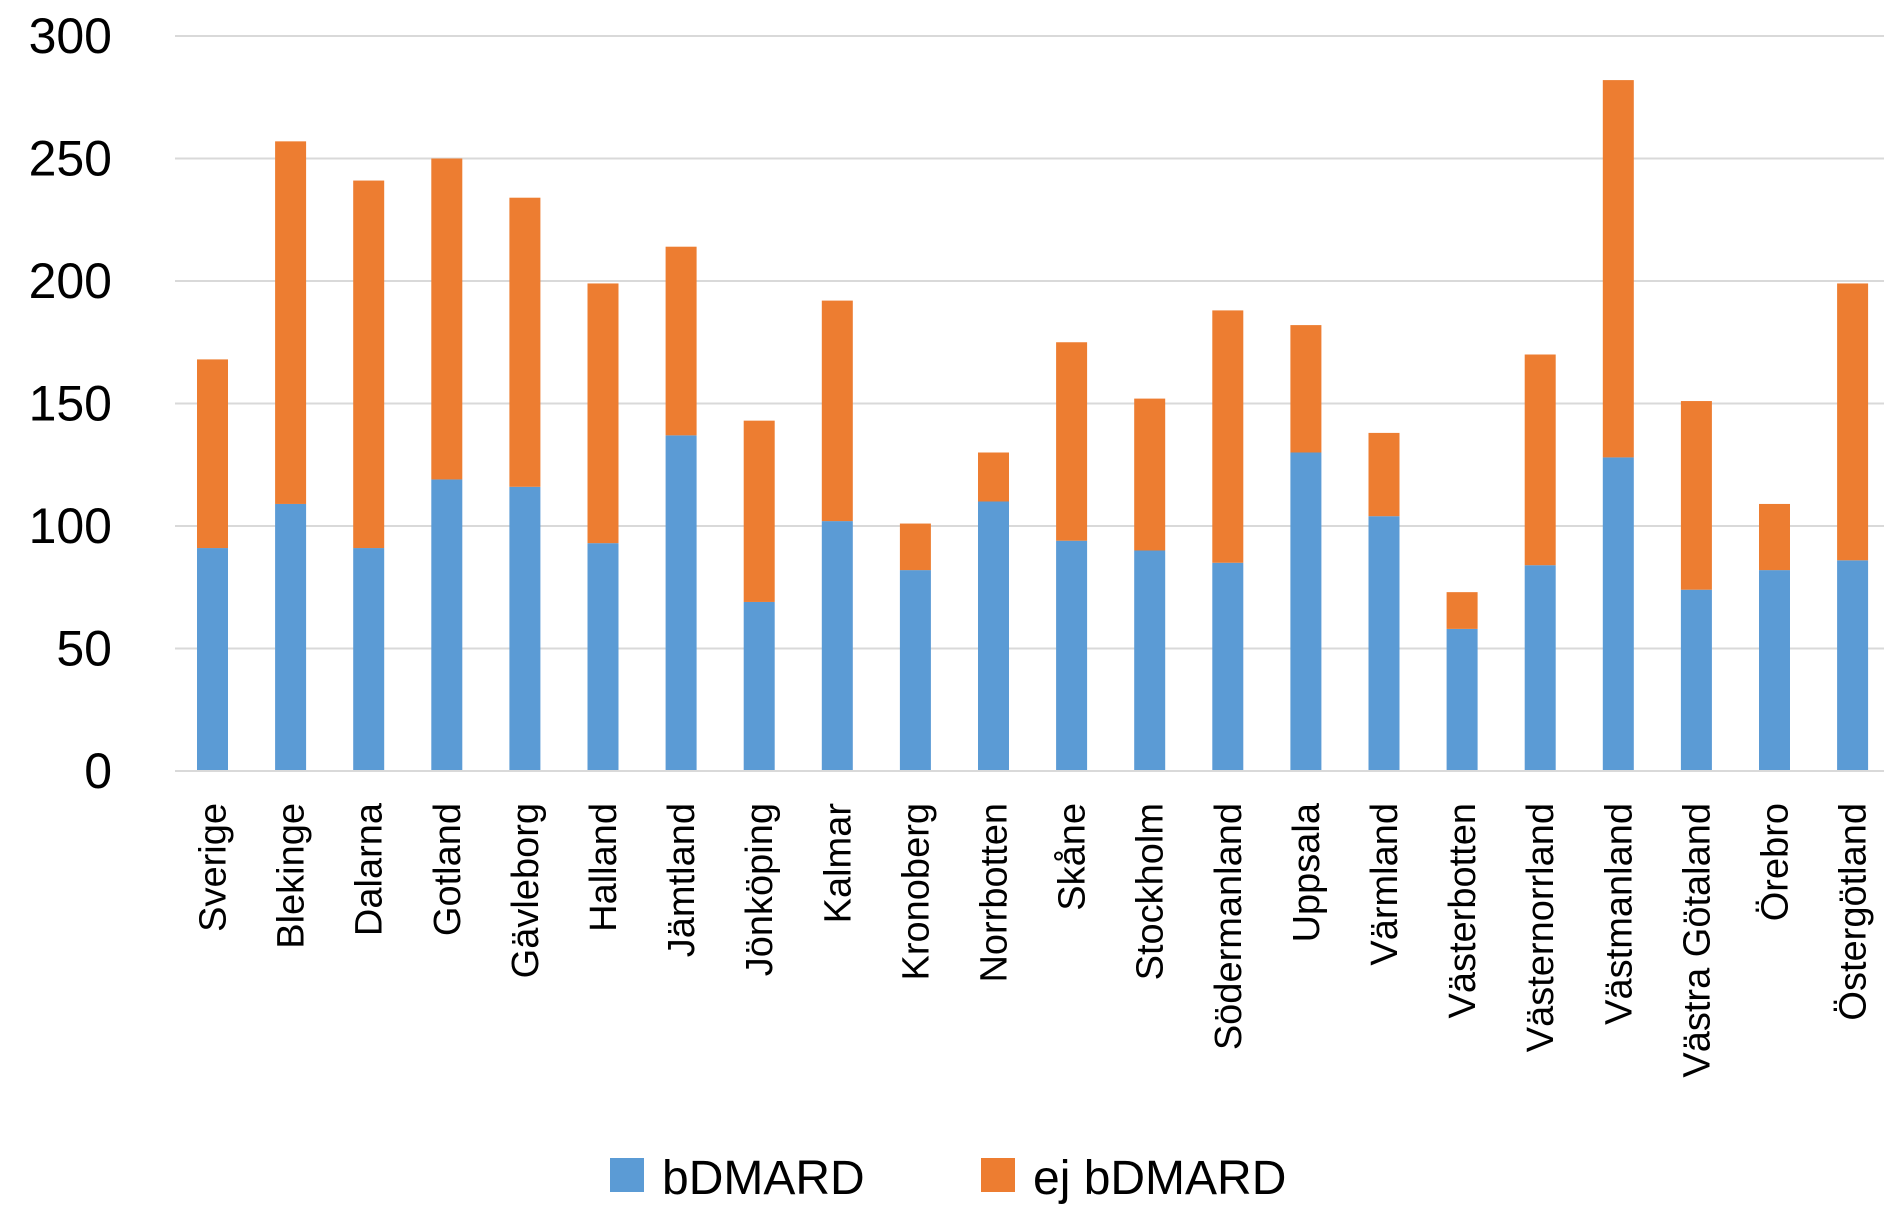 The image size is (1884, 1208). What do you see at coordinates (70, 526) in the screenshot?
I see `y-tick-label: 100` at bounding box center [70, 526].